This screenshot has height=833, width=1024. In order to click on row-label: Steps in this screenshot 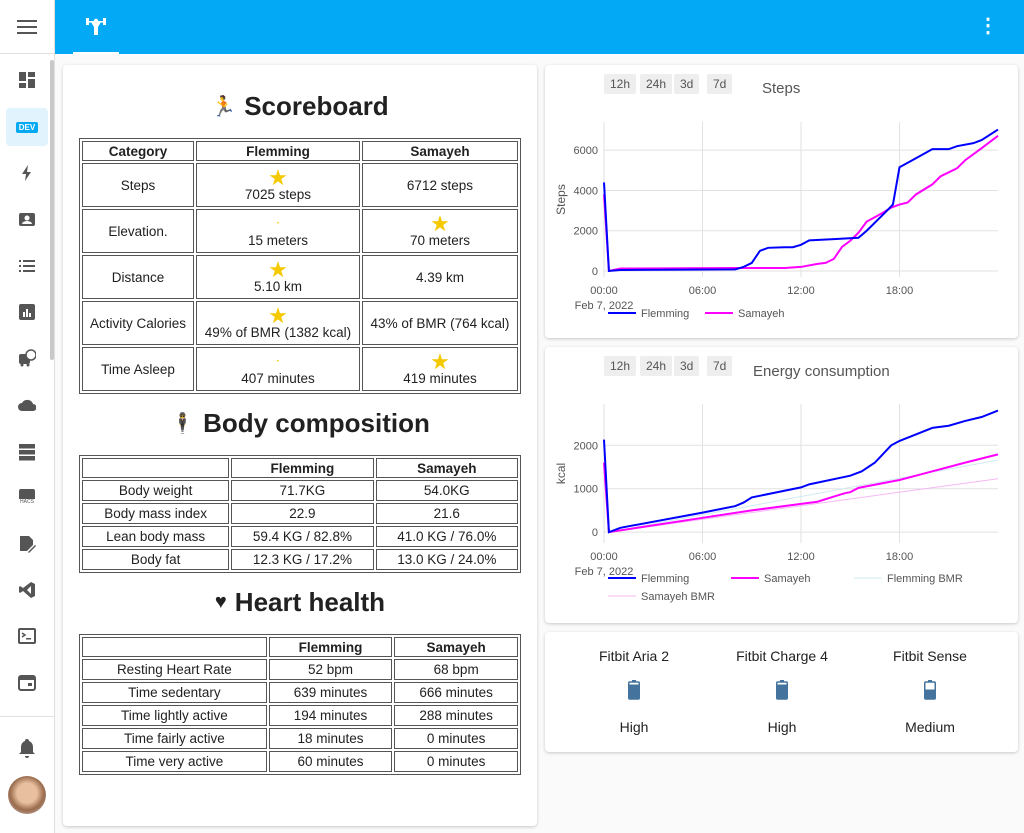, I will do `click(138, 185)`.